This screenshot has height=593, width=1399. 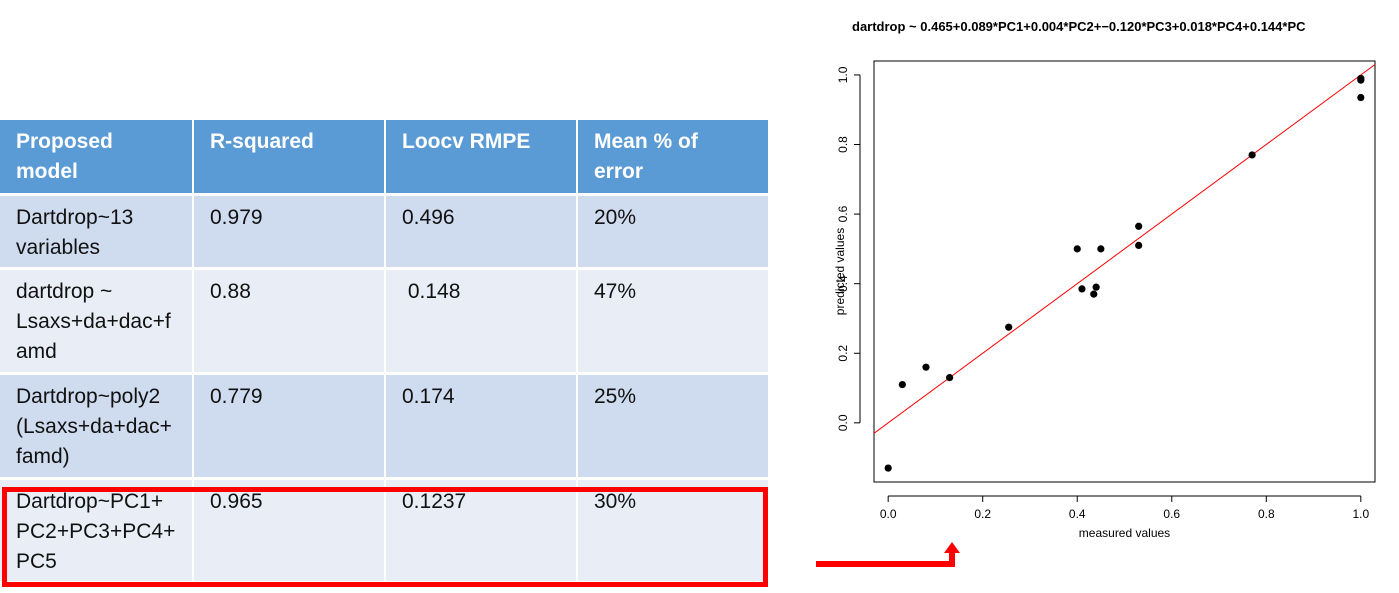 I want to click on cell-model: Dartdrop~PC1+ PC2+PC3+PC4+ PC5, so click(x=97, y=532).